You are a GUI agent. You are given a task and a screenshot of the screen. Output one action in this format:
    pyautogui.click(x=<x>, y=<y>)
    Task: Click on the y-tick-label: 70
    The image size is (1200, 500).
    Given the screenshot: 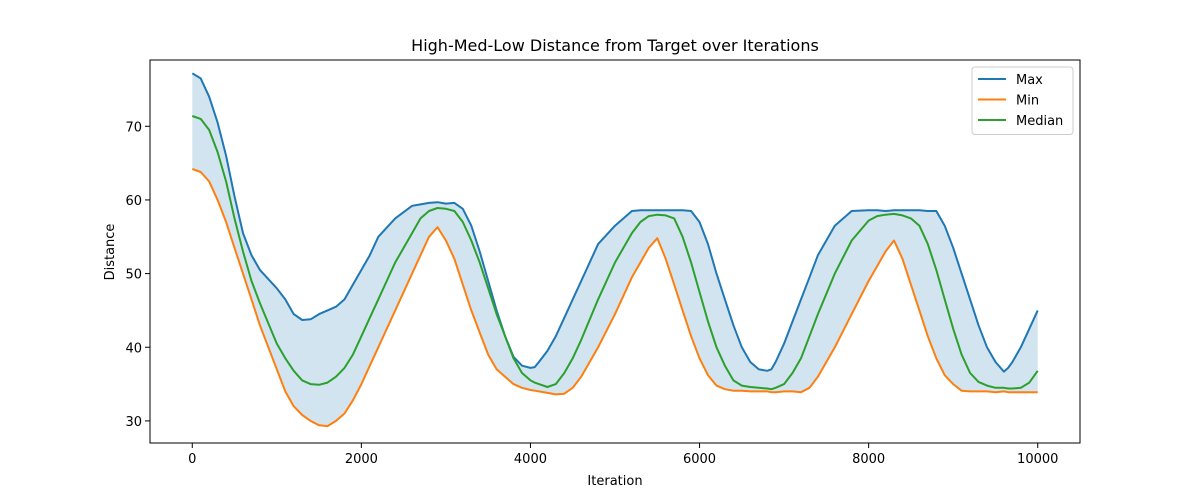 What is the action you would take?
    pyautogui.click(x=133, y=127)
    